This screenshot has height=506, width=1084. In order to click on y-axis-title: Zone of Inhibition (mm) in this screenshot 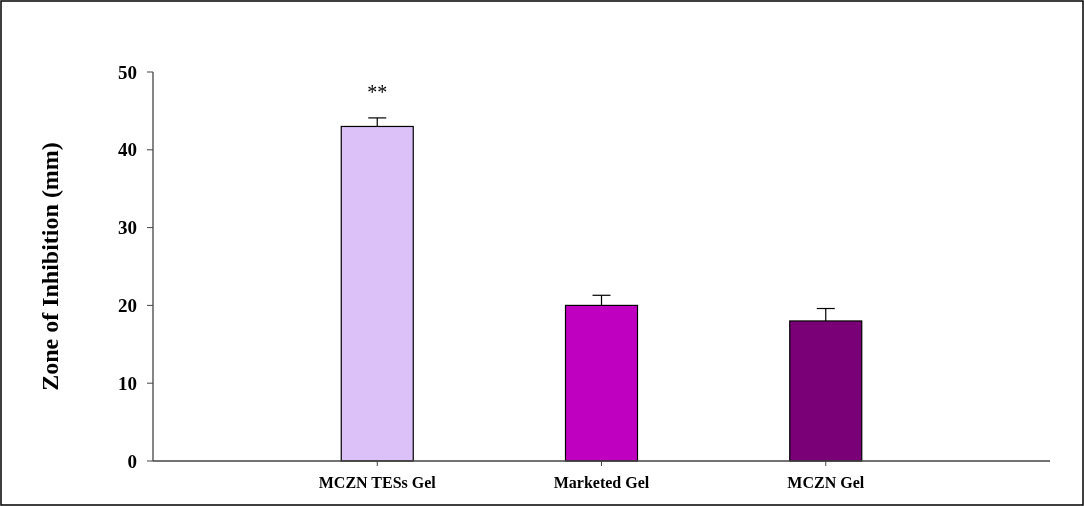, I will do `click(50, 266)`.